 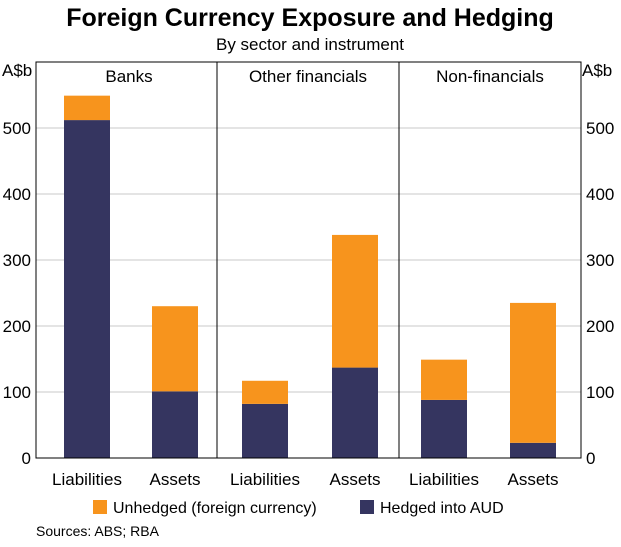 What do you see at coordinates (600, 128) in the screenshot?
I see `y-tick-label-right: 500` at bounding box center [600, 128].